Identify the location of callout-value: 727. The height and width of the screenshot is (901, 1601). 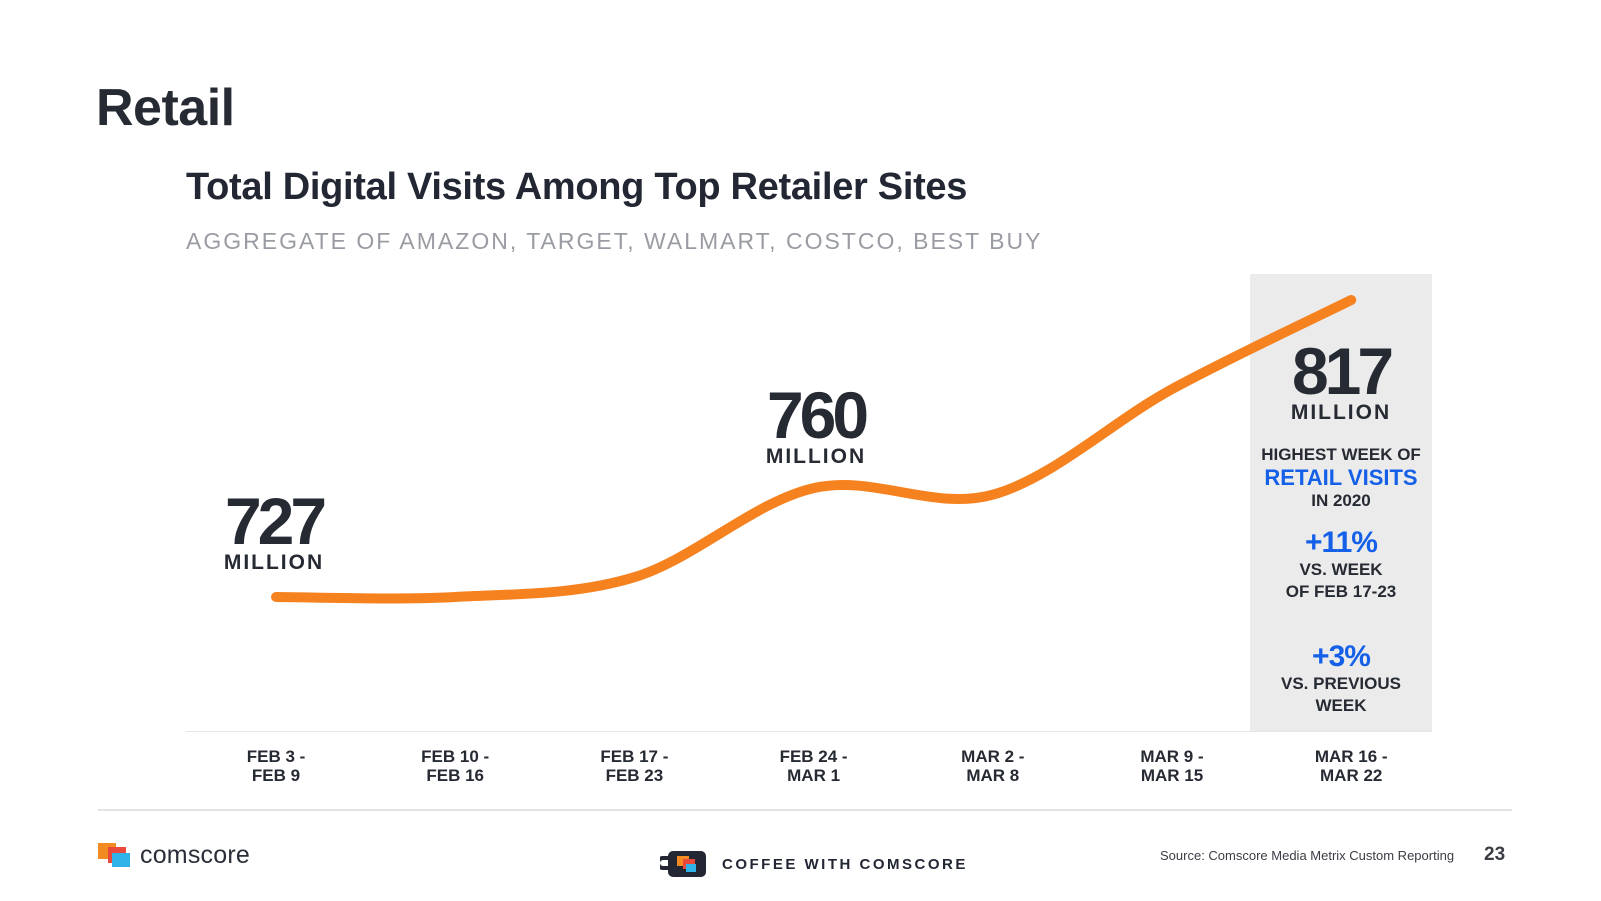
(275, 521).